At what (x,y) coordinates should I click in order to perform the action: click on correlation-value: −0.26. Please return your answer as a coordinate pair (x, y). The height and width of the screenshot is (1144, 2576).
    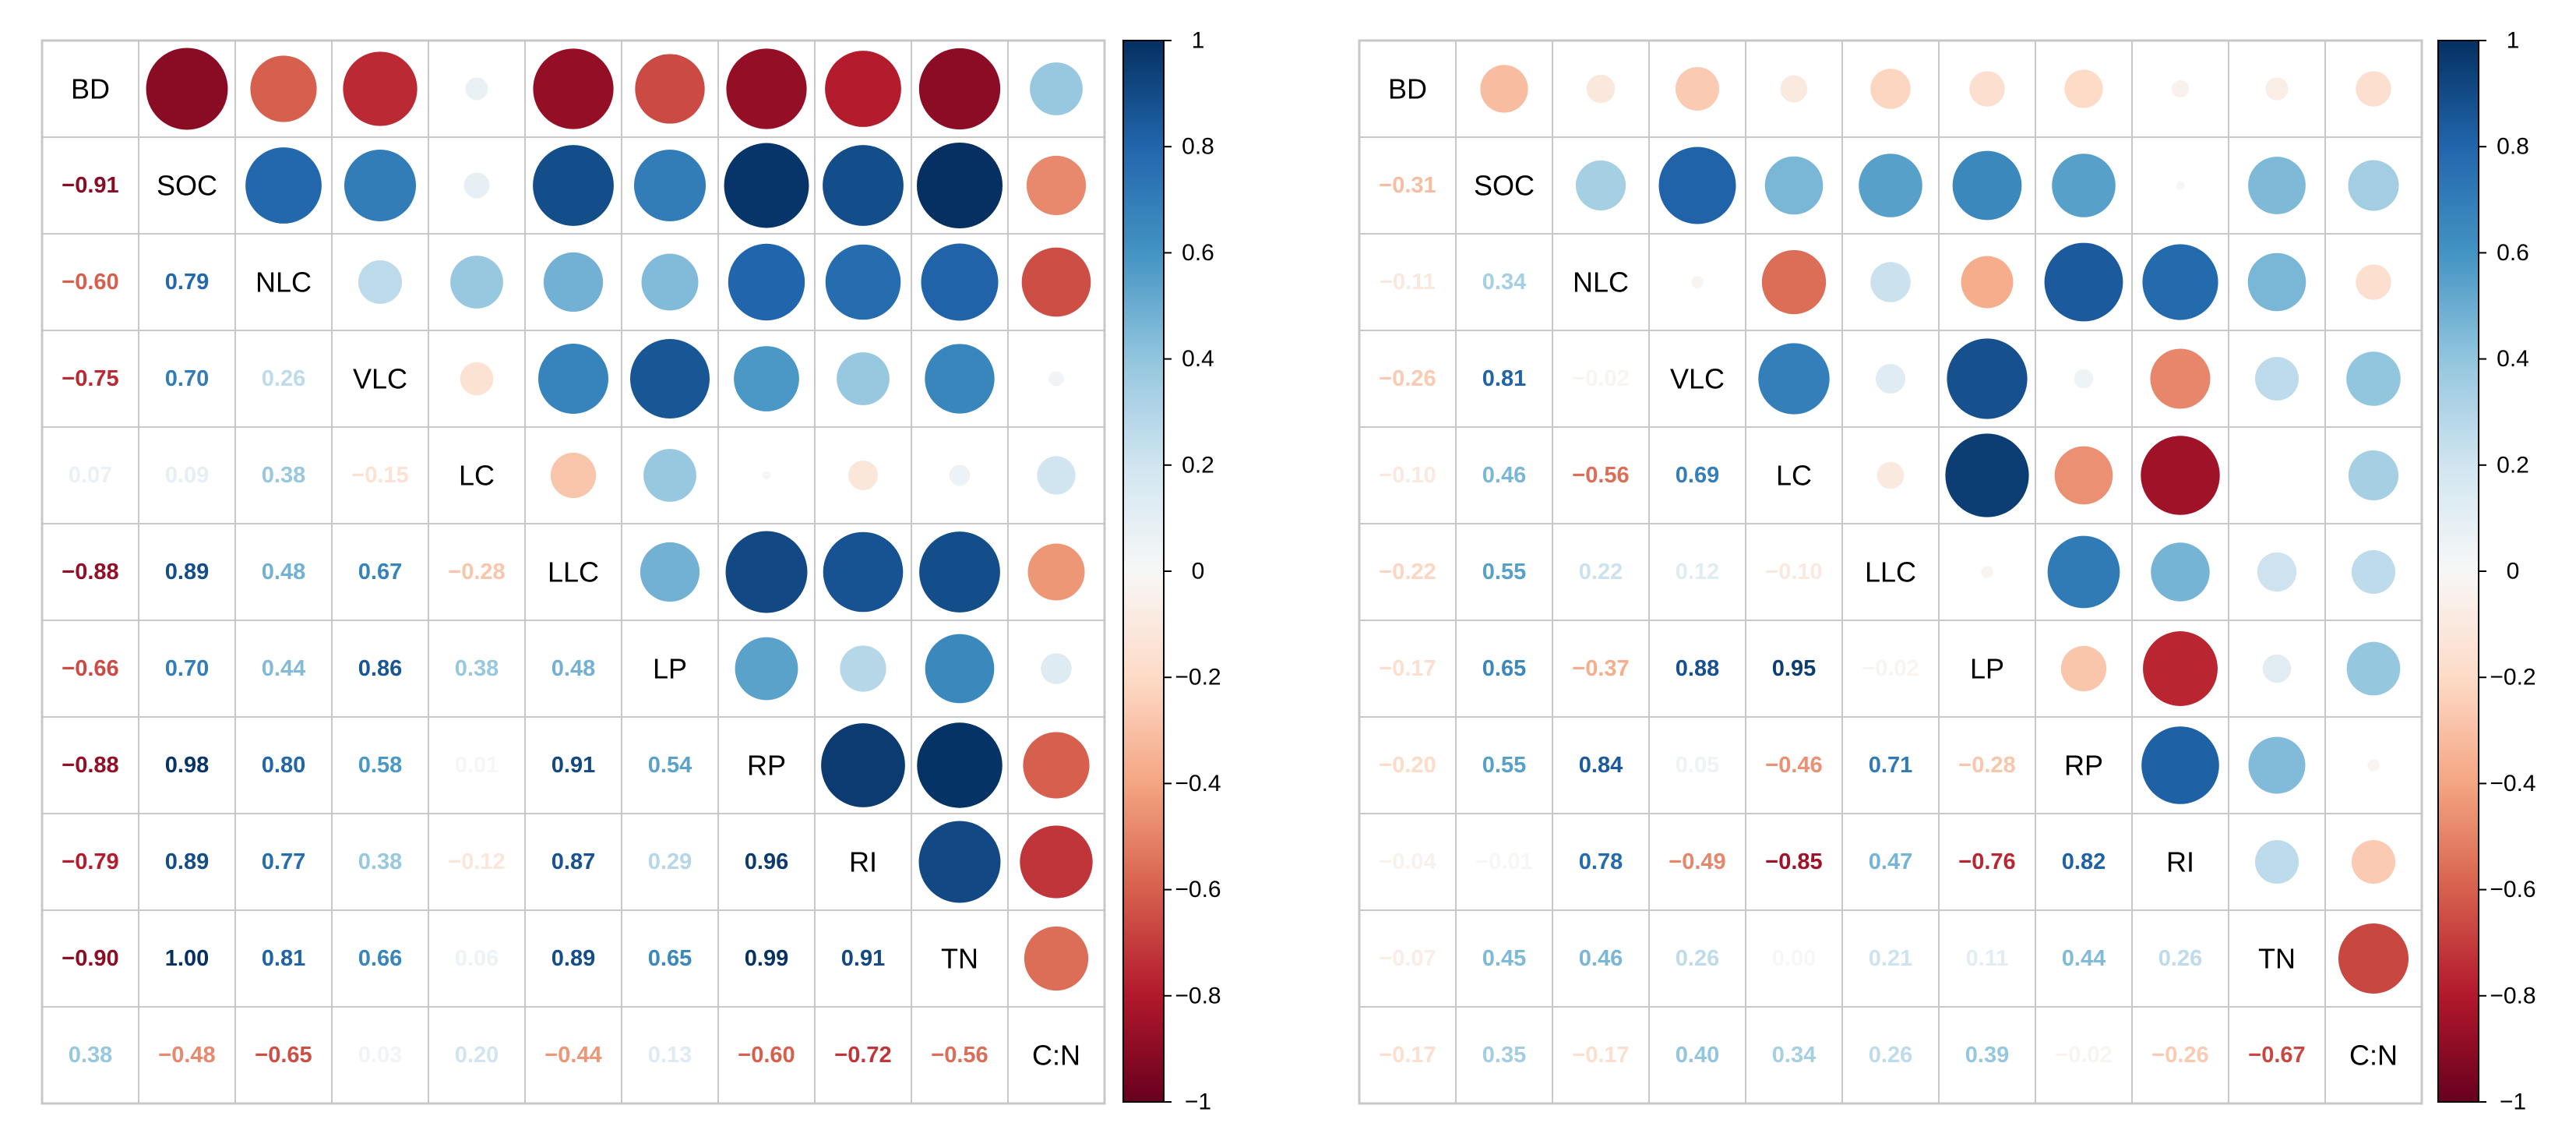
    Looking at the image, I should click on (2179, 1055).